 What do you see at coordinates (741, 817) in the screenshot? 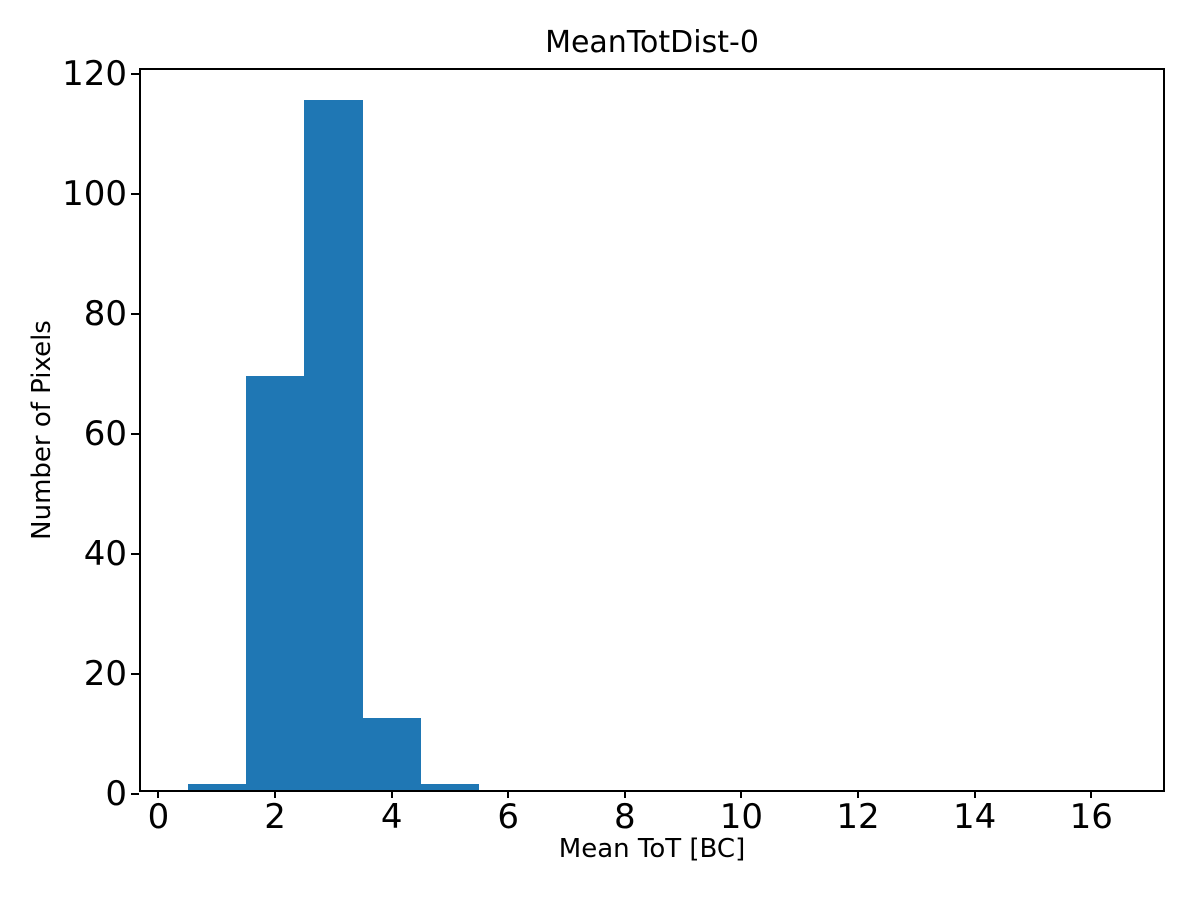
I see `x-tick-label: 10` at bounding box center [741, 817].